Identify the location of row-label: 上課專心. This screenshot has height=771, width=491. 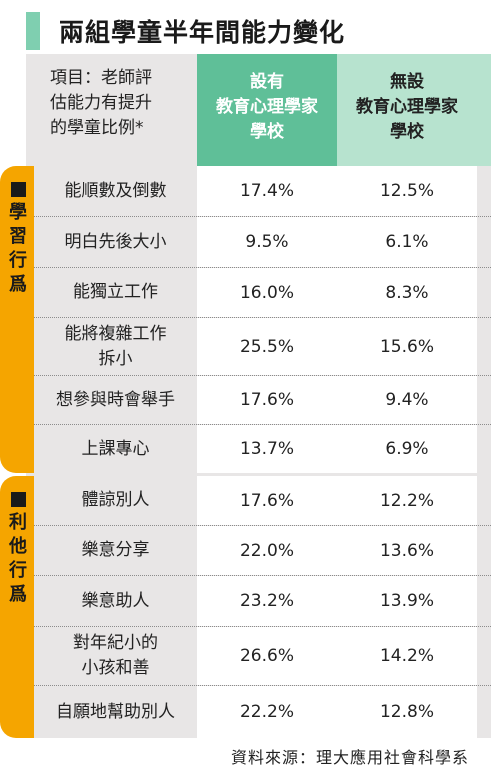
(115, 449).